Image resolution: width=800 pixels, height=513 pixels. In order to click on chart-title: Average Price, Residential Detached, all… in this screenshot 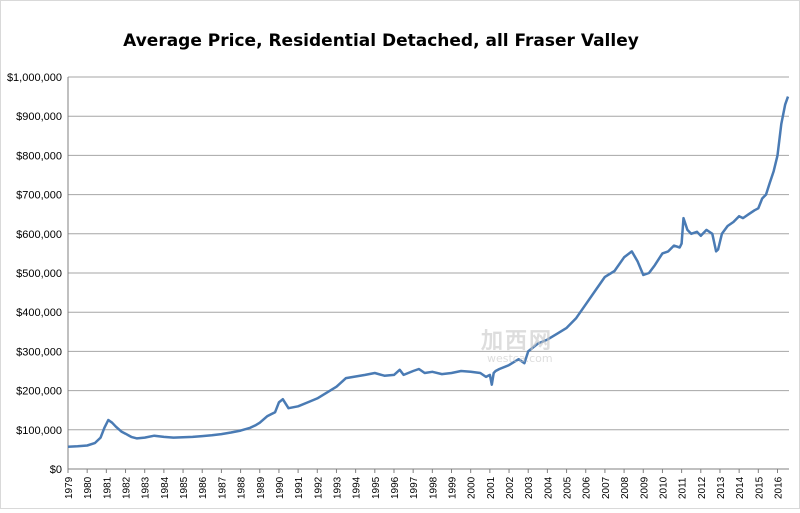, I will do `click(381, 41)`.